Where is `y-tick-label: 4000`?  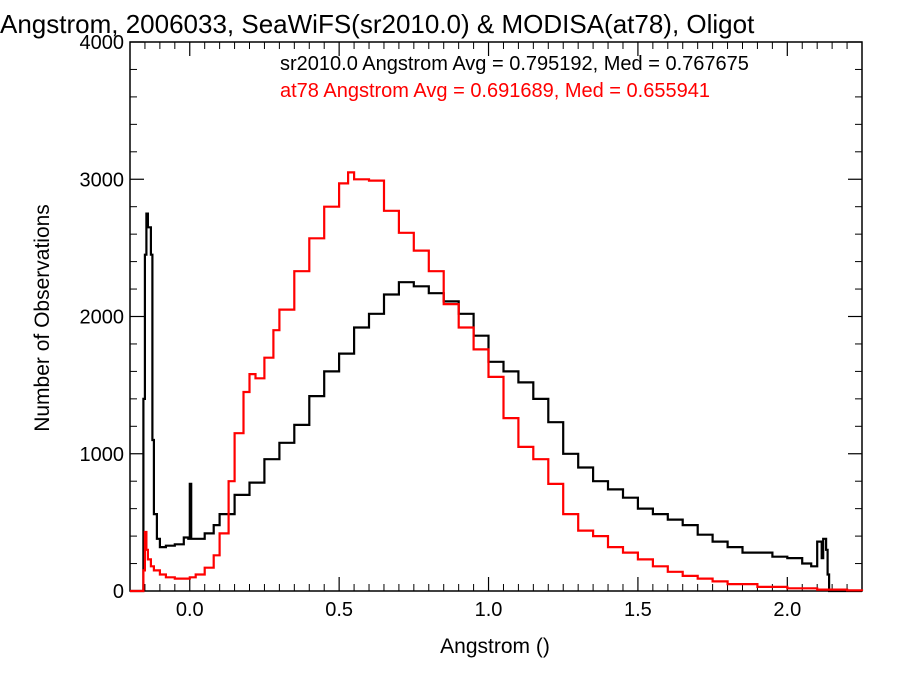
y-tick-label: 4000 is located at coordinates (102, 43).